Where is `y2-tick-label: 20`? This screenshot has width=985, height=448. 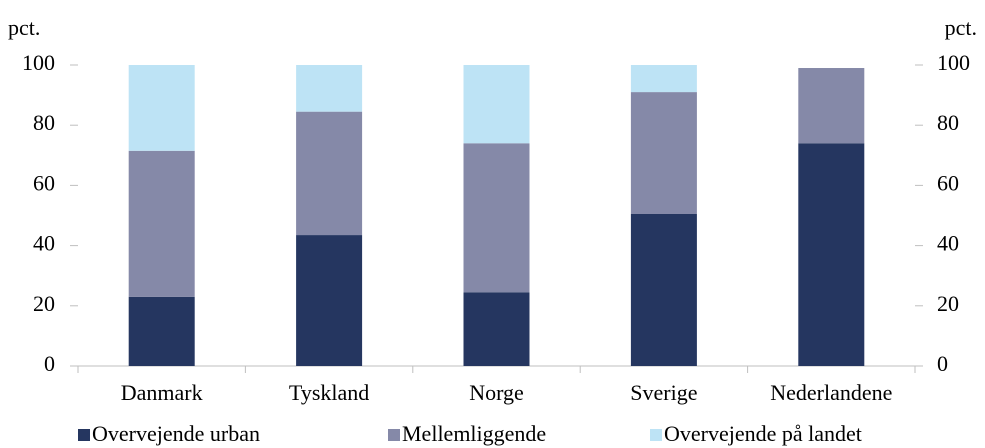 y2-tick-label: 20 is located at coordinates (948, 303).